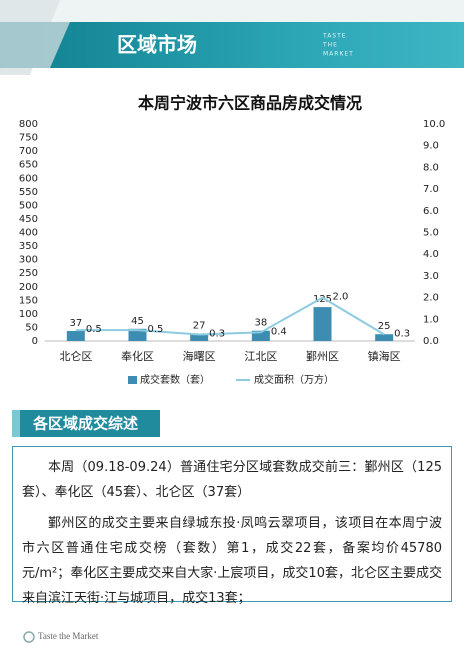 This screenshot has height=657, width=464. I want to click on y-tick-label: 0, so click(35, 341).